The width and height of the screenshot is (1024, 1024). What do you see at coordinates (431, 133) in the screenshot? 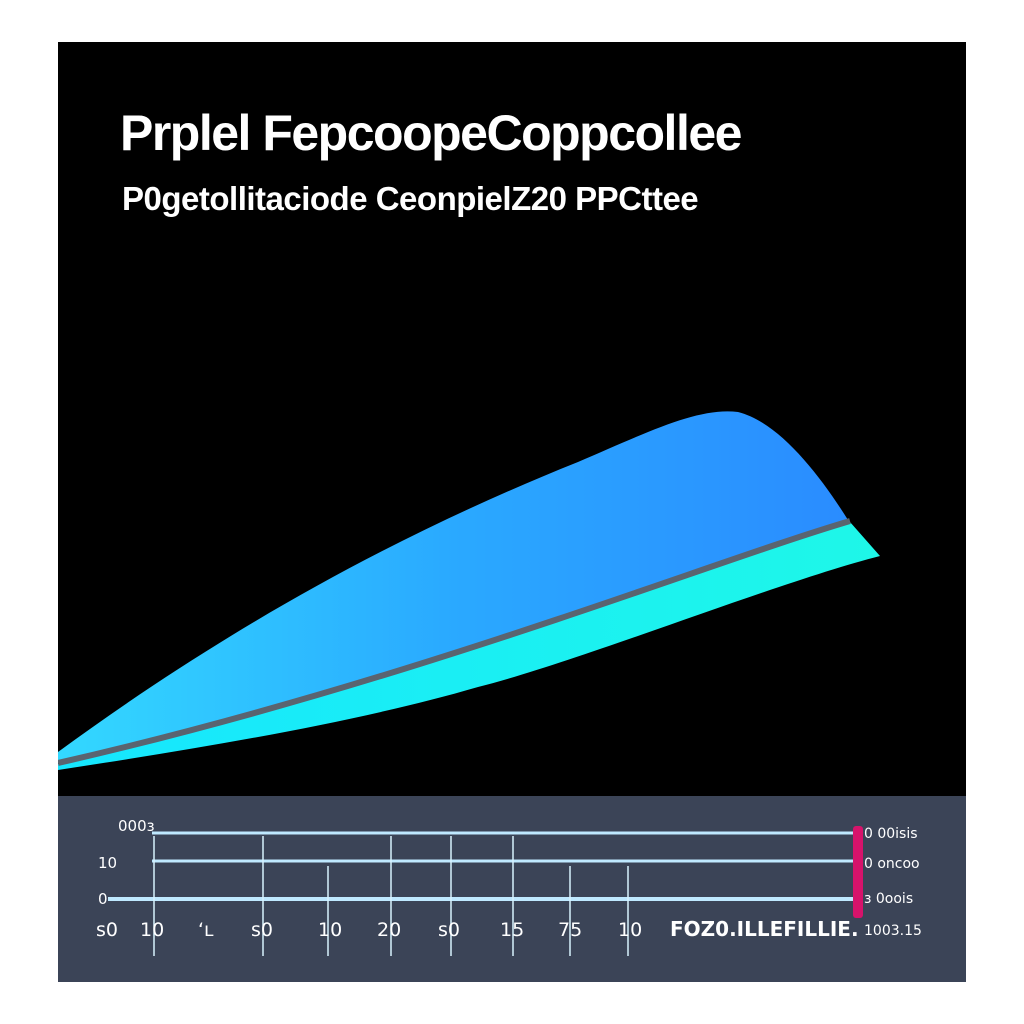
I see `chart-title: Prplel FepcoopeCoppcollee` at bounding box center [431, 133].